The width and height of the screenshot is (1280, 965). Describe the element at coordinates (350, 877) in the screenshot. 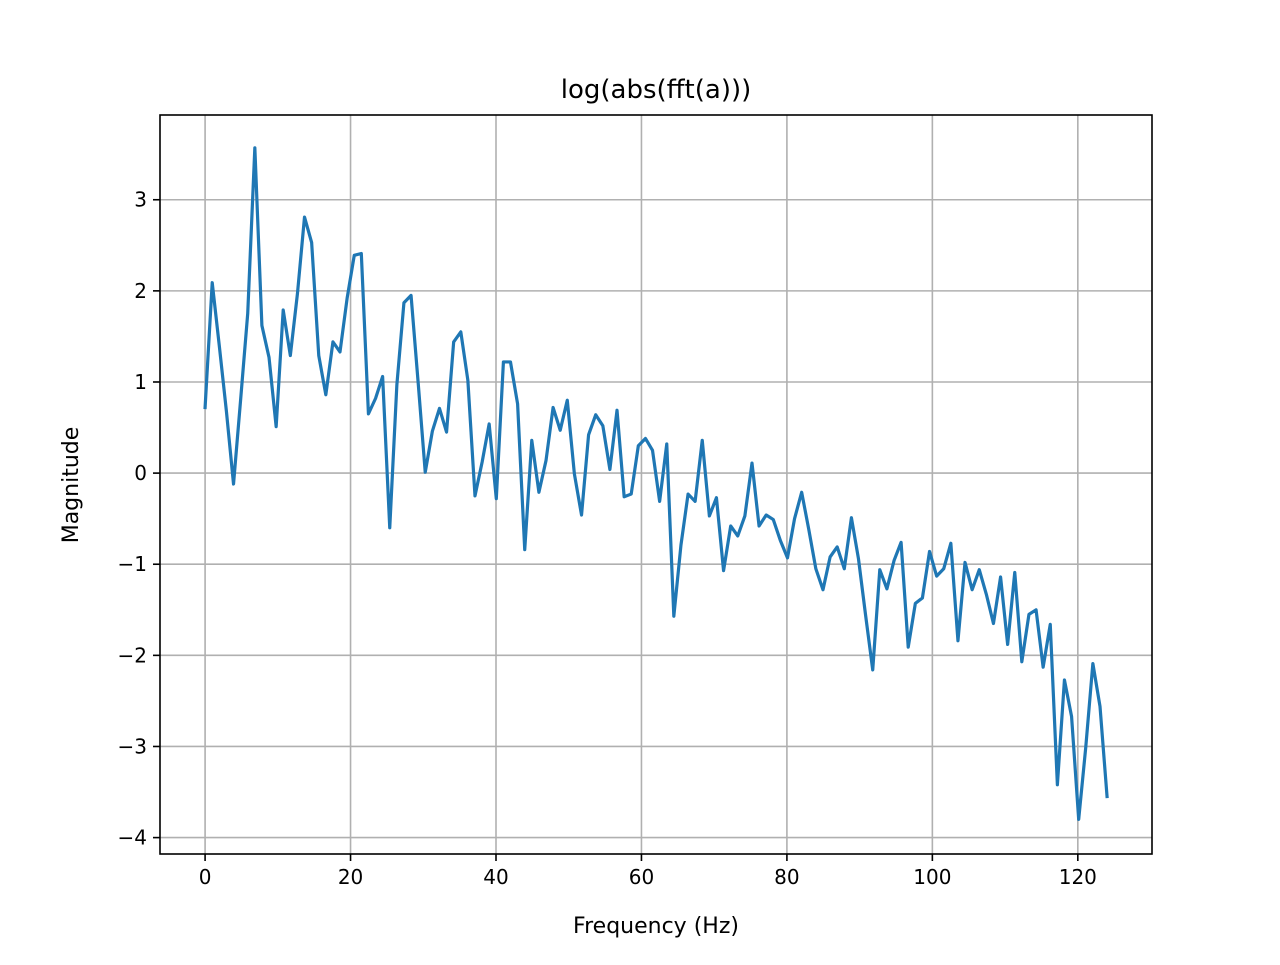

I see `x-tick-label: 20` at that location.